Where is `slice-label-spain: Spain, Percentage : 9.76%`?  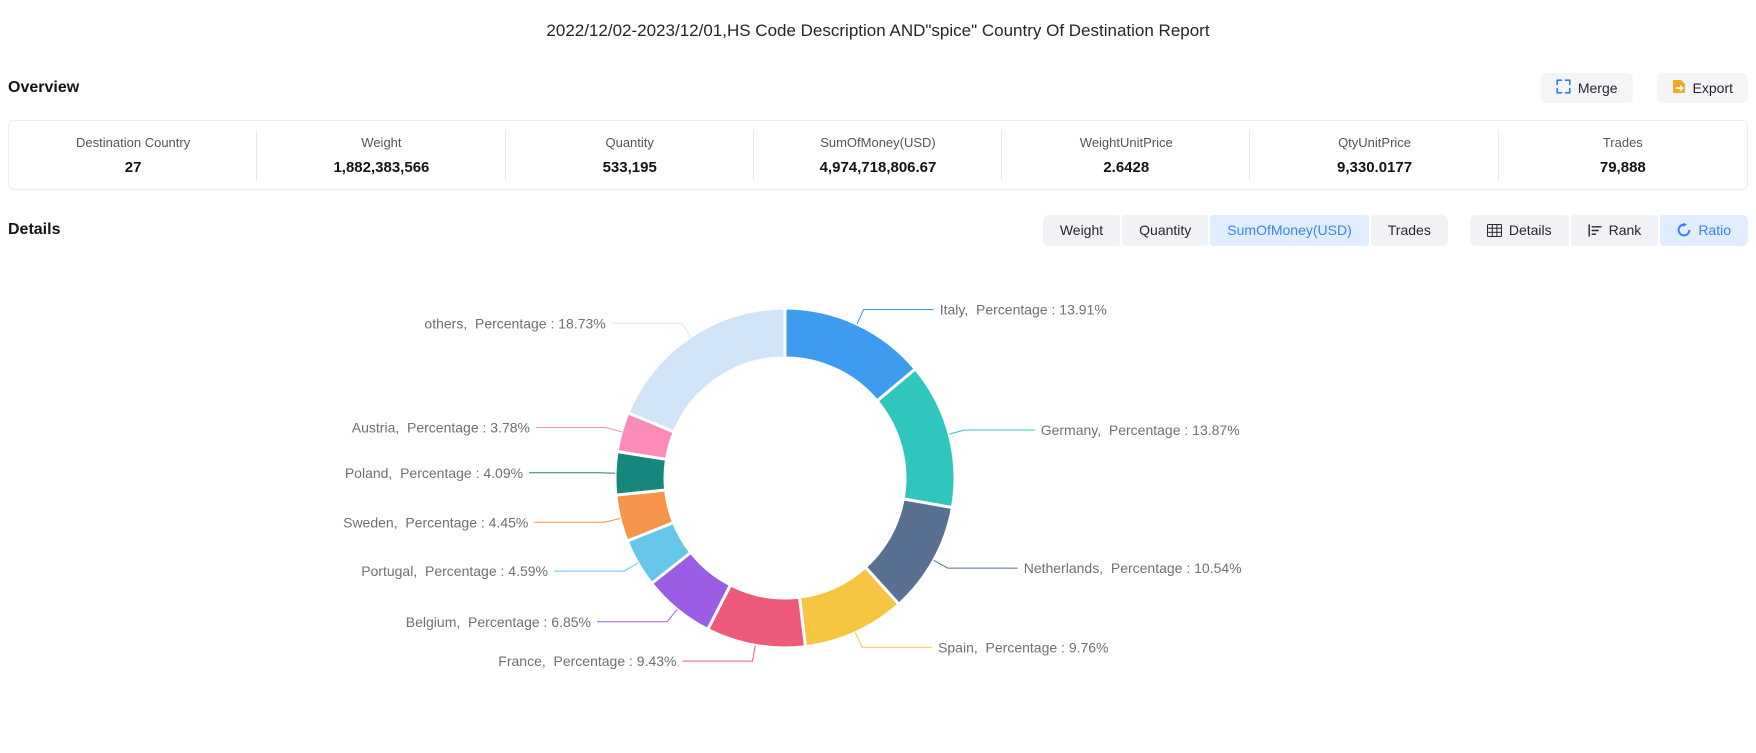 slice-label-spain: Spain, Percentage : 9.76% is located at coordinates (1023, 647).